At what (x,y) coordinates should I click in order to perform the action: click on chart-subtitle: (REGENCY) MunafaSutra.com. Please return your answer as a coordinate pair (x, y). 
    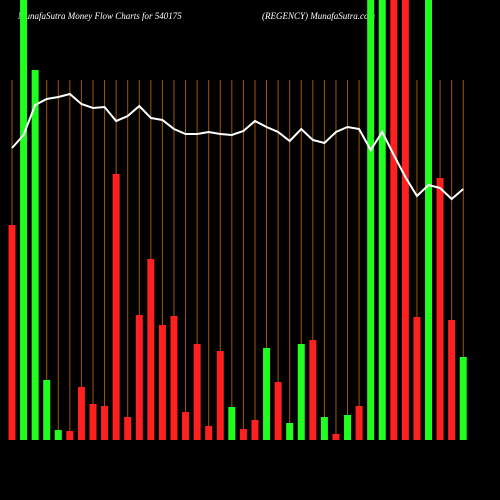
    Looking at the image, I should click on (318, 16).